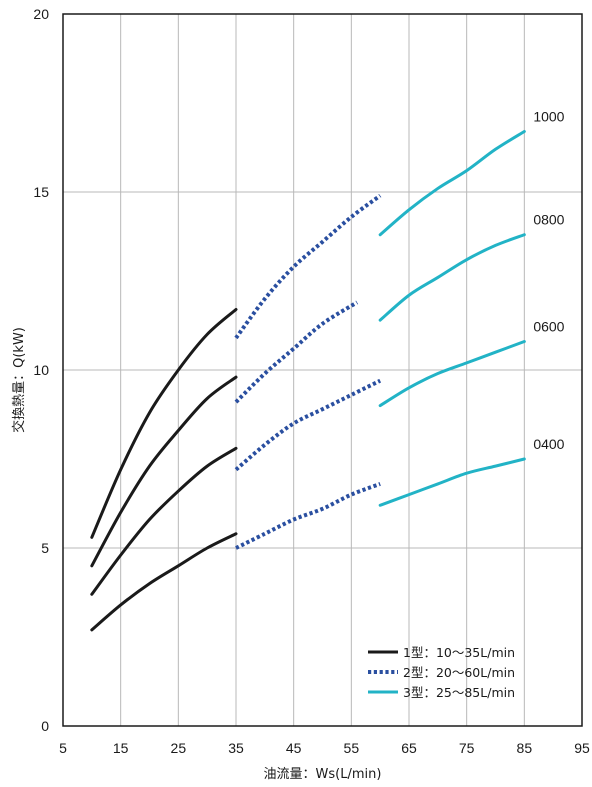  I want to click on x-tick-label: 95, so click(582, 748).